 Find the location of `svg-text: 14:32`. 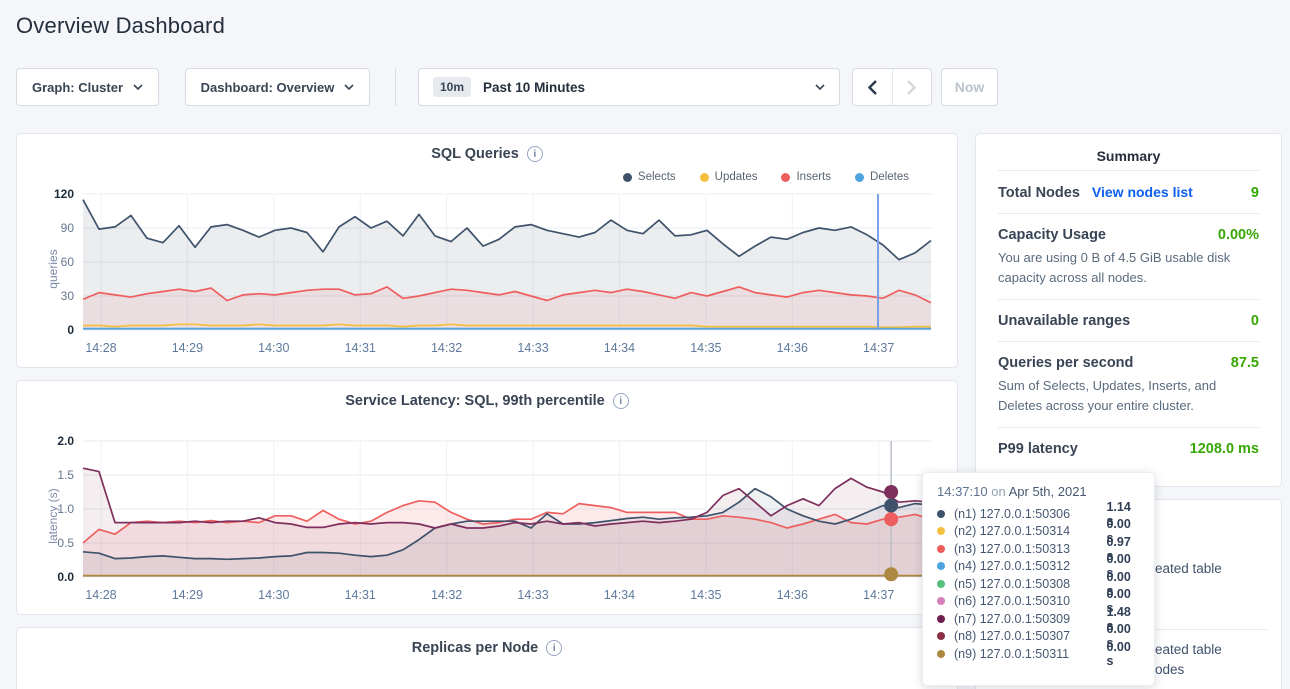

svg-text: 14:32 is located at coordinates (446, 348).